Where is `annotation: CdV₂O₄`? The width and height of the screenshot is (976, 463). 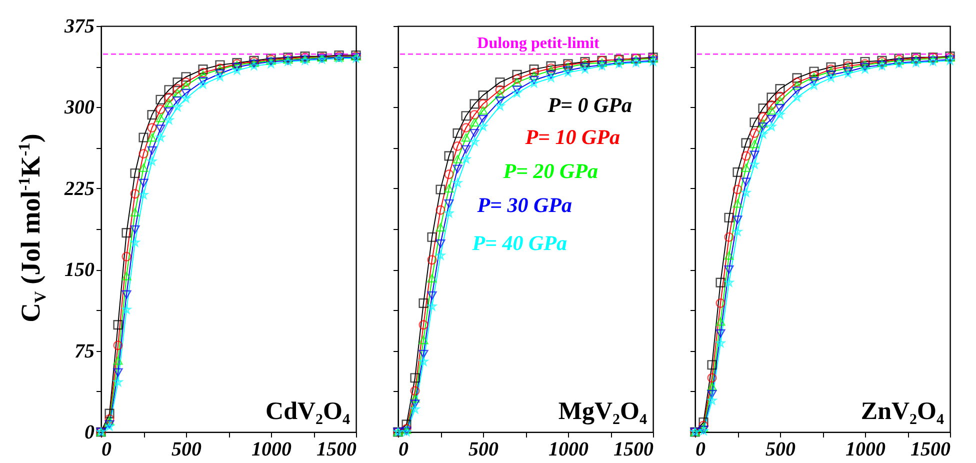
annotation: CdV₂O₄ is located at coordinates (308, 411).